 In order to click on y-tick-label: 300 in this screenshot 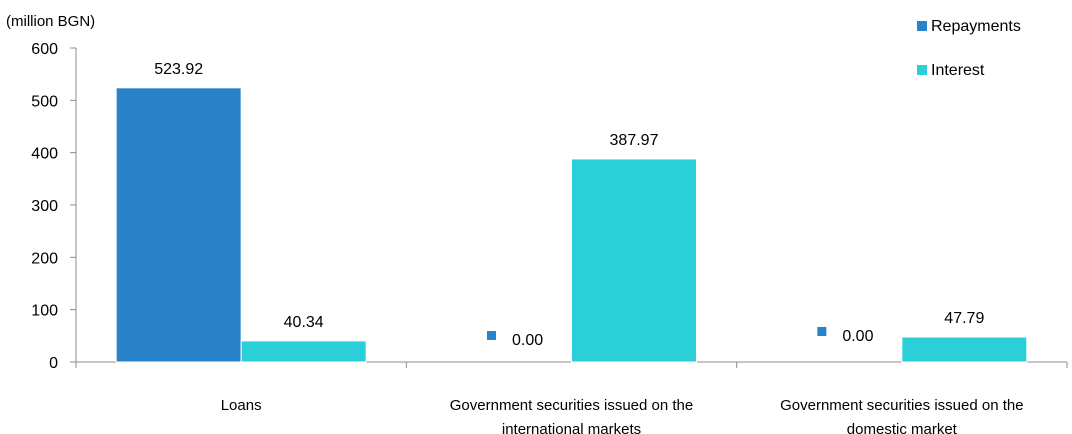, I will do `click(44, 206)`.